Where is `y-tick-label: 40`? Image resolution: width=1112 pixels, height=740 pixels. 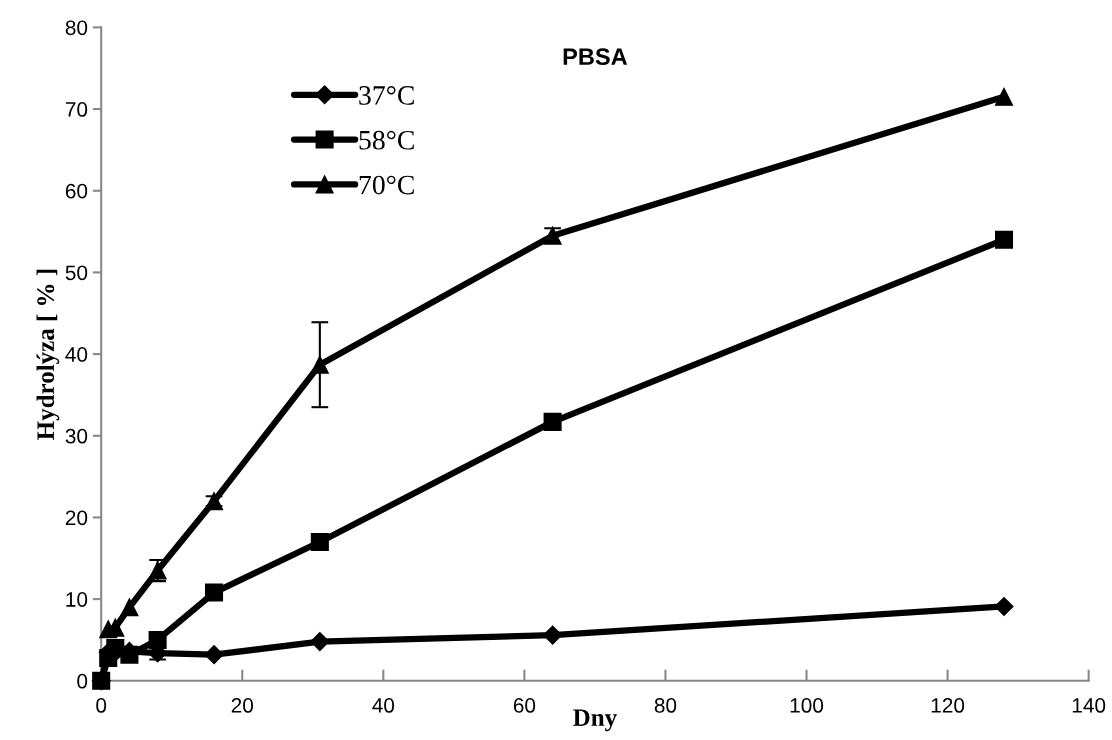
y-tick-label: 40 is located at coordinates (76, 354).